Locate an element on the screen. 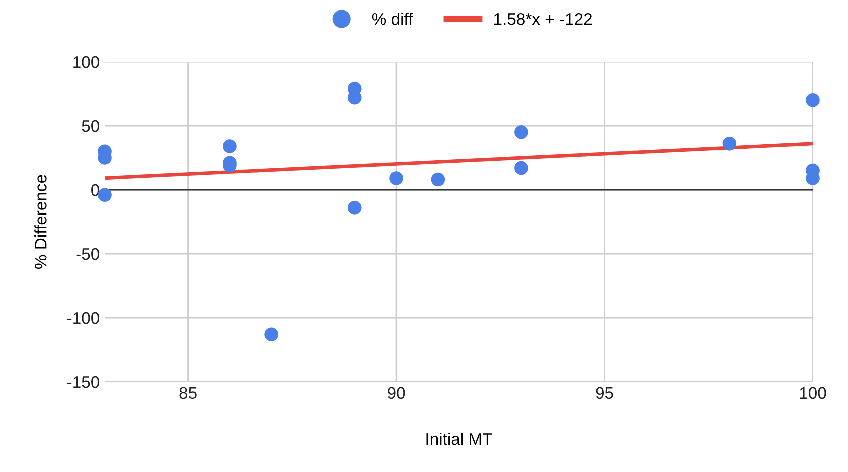  legend-label: % diff is located at coordinates (393, 19).